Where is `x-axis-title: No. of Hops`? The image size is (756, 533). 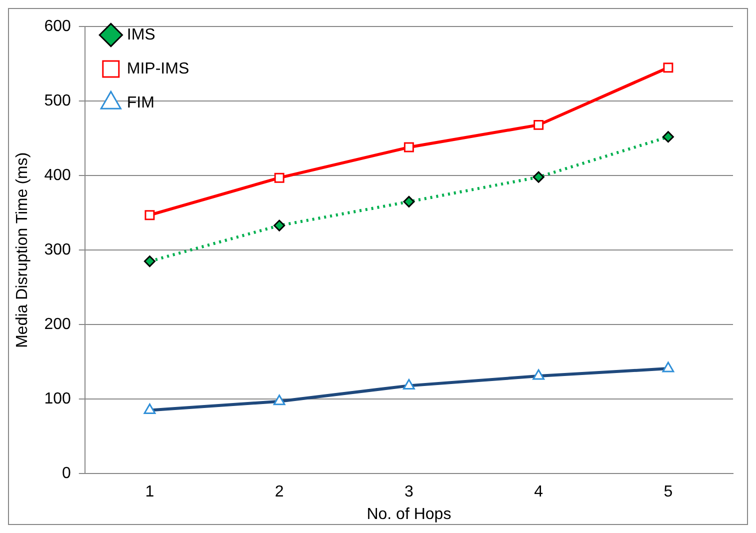 x-axis-title: No. of Hops is located at coordinates (409, 514).